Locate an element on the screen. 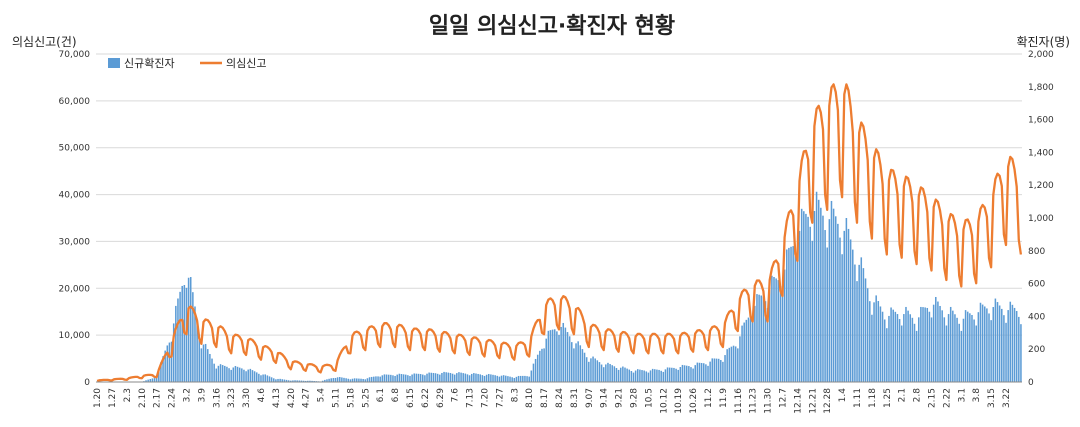 This screenshot has height=427, width=1080. y-right-tick-label: 1,400 is located at coordinates (1041, 153).